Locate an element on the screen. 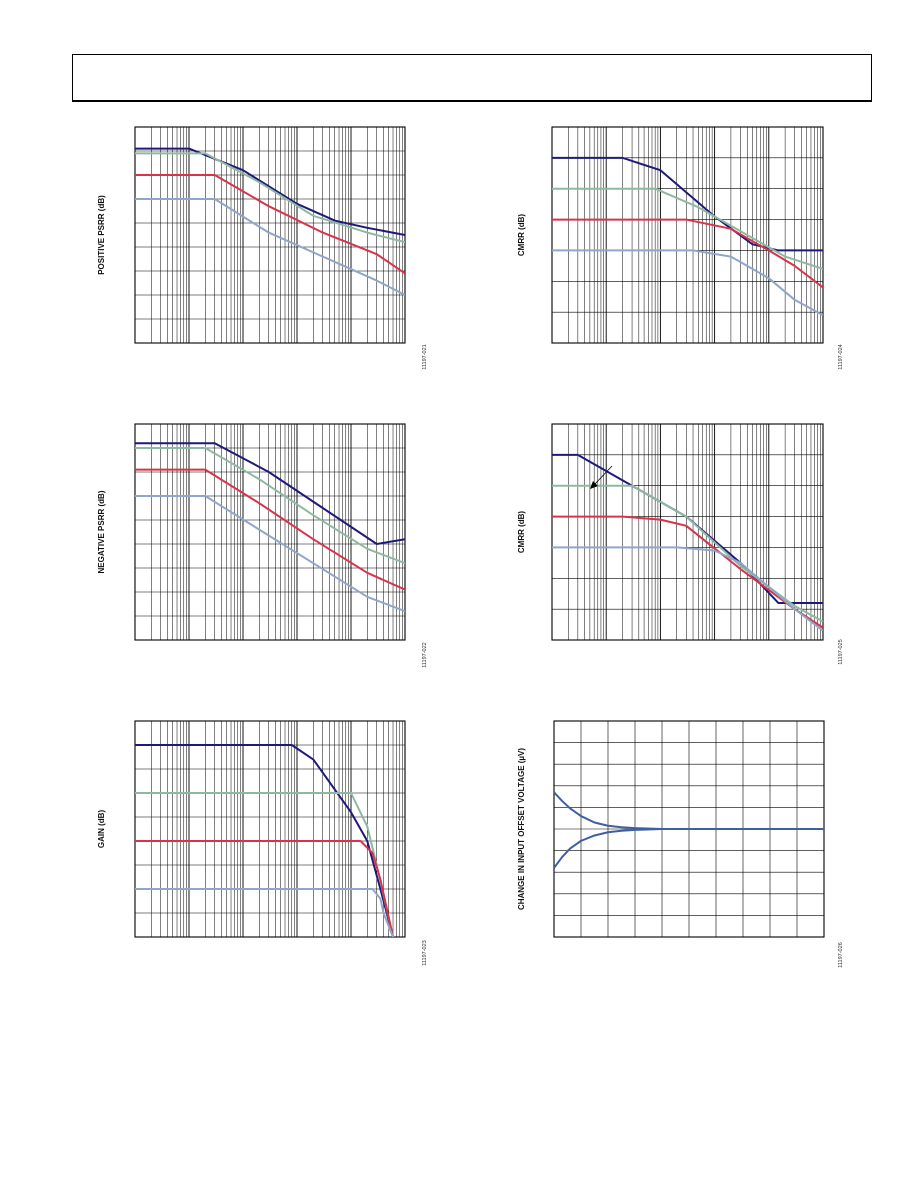 The image size is (918, 1188). figure-id: 11197-021 is located at coordinates (425, 357).